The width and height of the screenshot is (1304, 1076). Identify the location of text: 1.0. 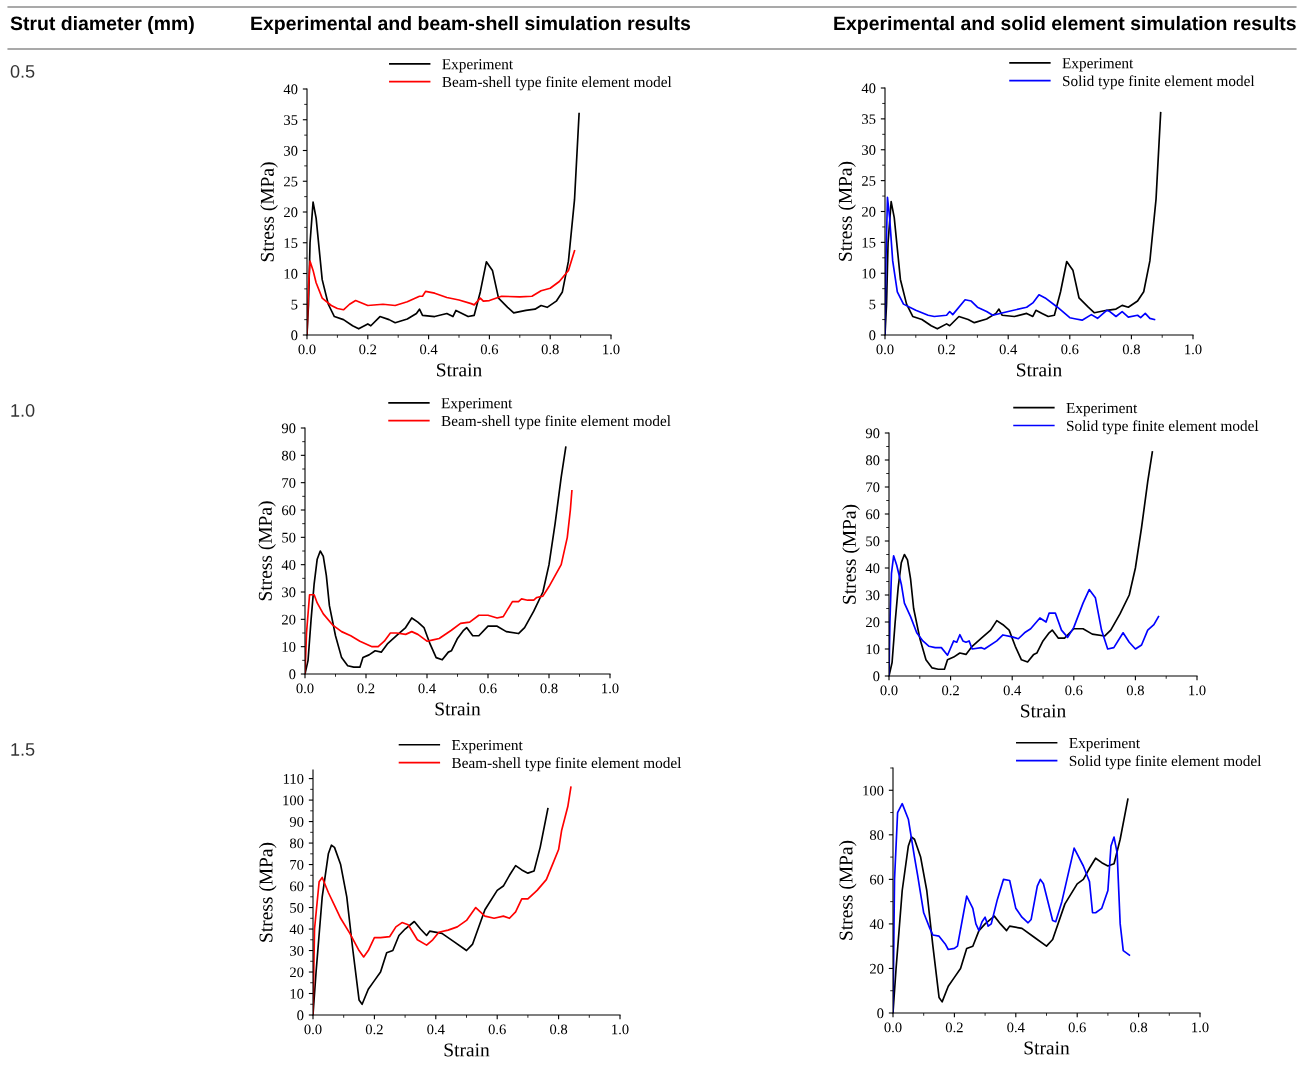
(23, 410).